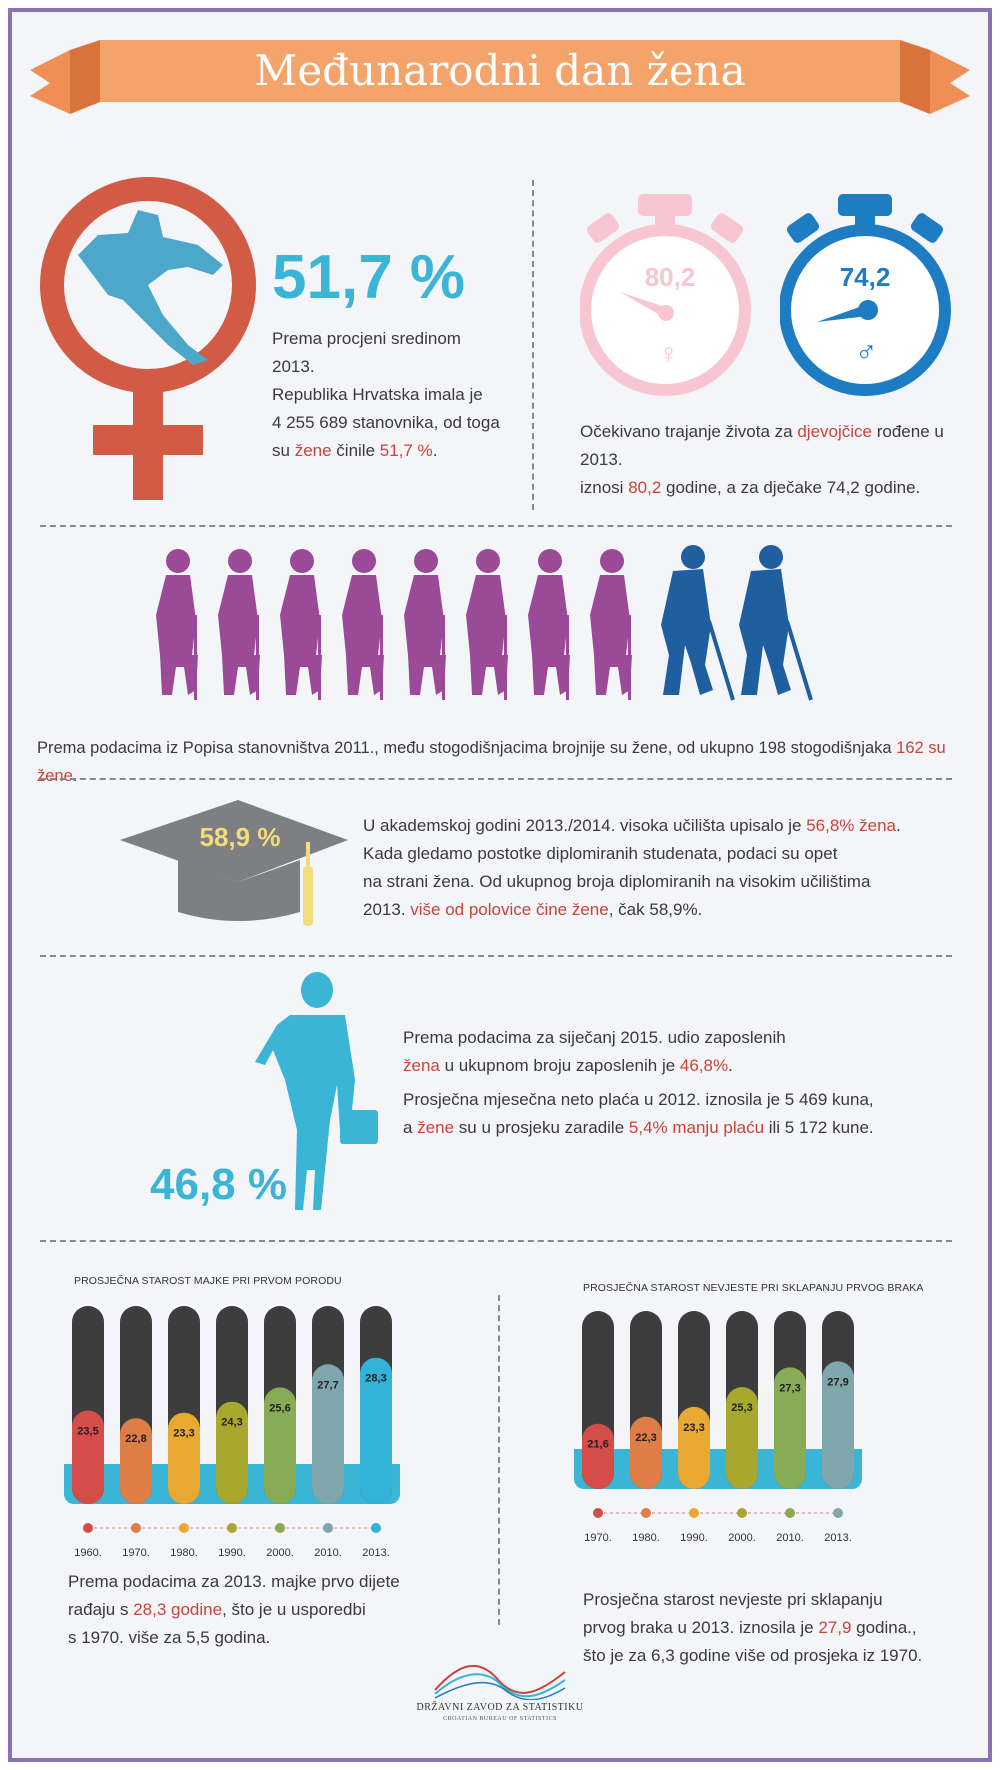 The image size is (1000, 1770). I want to click on male-stopwatch-icon, so click(865, 295).